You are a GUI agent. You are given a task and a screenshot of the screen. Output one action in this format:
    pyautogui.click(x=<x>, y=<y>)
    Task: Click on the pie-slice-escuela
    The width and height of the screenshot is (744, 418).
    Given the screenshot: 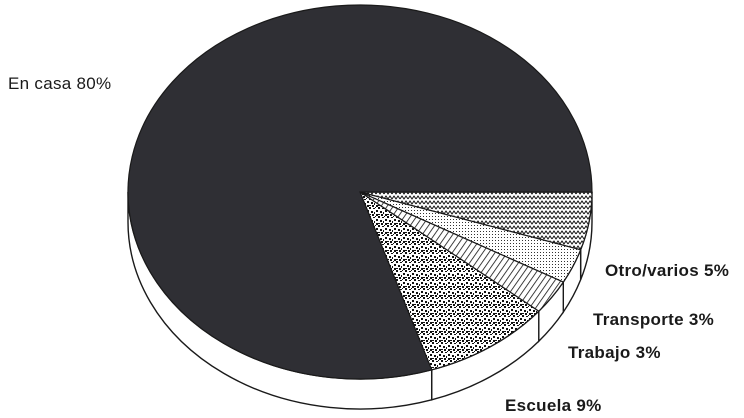 What is the action you would take?
    pyautogui.click(x=449, y=280)
    